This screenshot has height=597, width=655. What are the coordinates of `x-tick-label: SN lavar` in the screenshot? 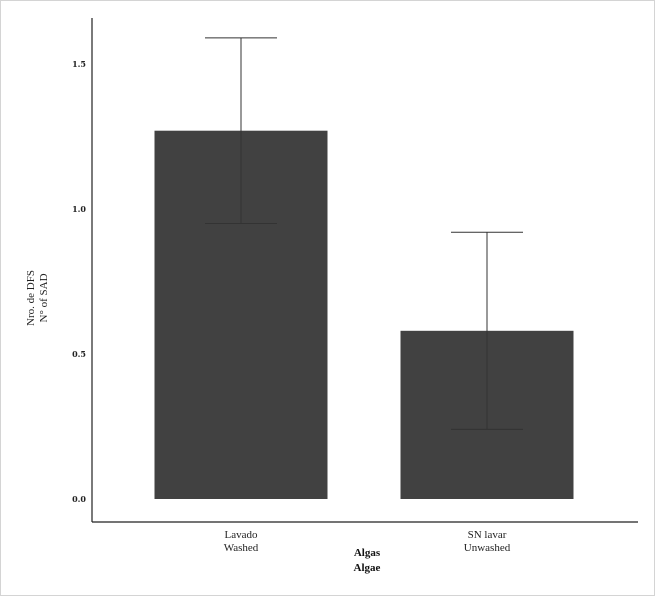 It's located at (487, 535).